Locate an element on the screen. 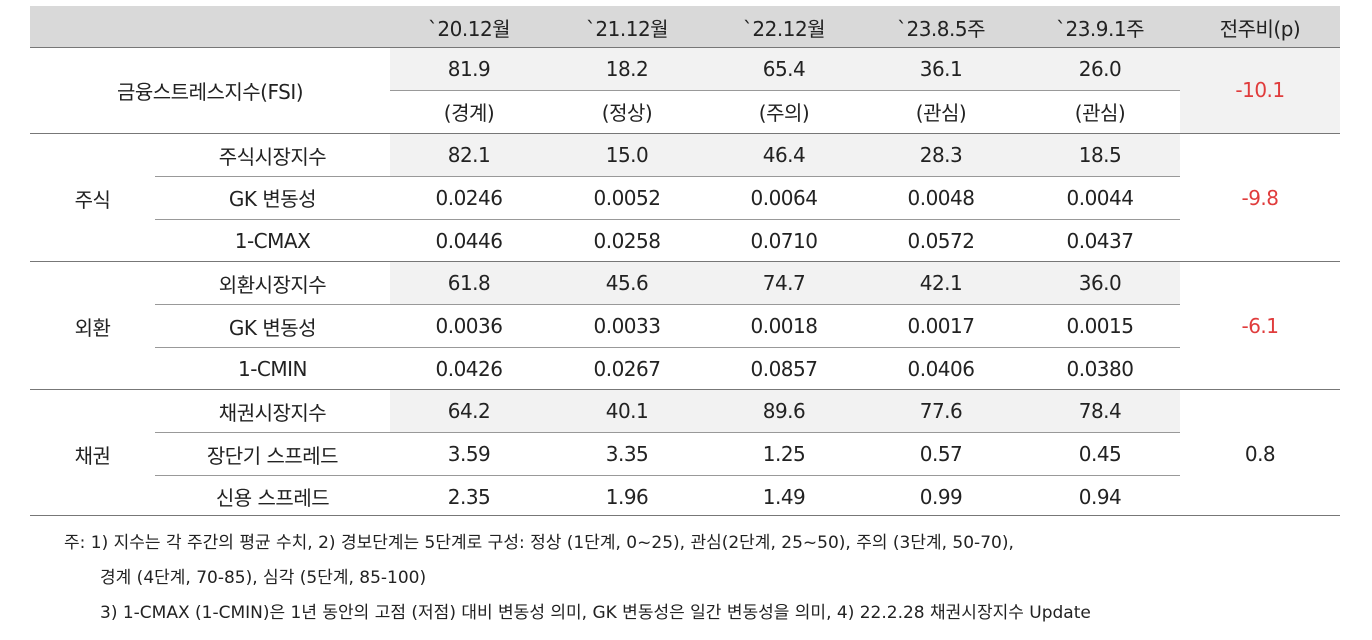  value: 1.49 is located at coordinates (784, 496).